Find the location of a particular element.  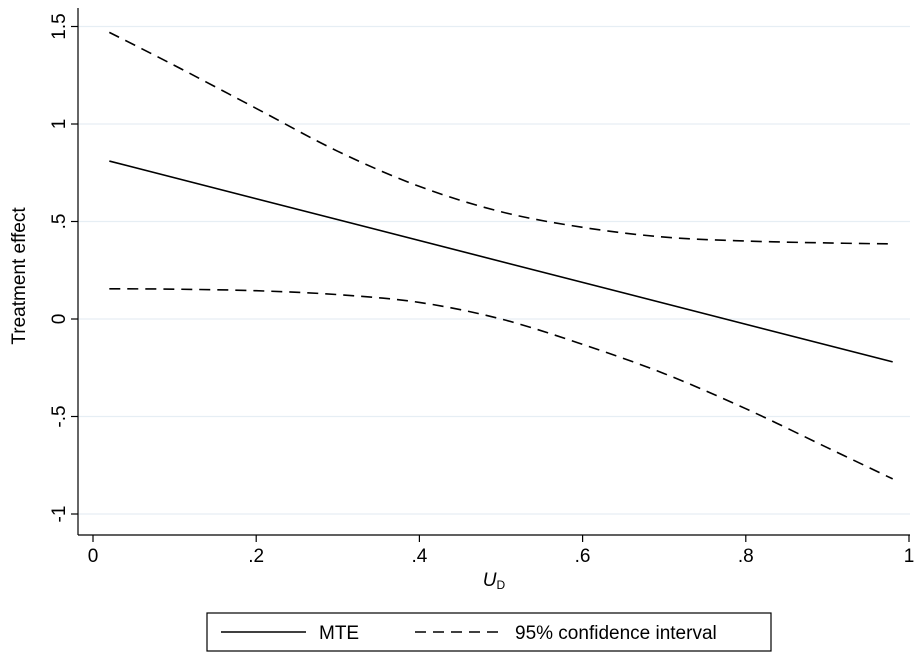

y-tick-label-0: -1 is located at coordinates (59, 514).